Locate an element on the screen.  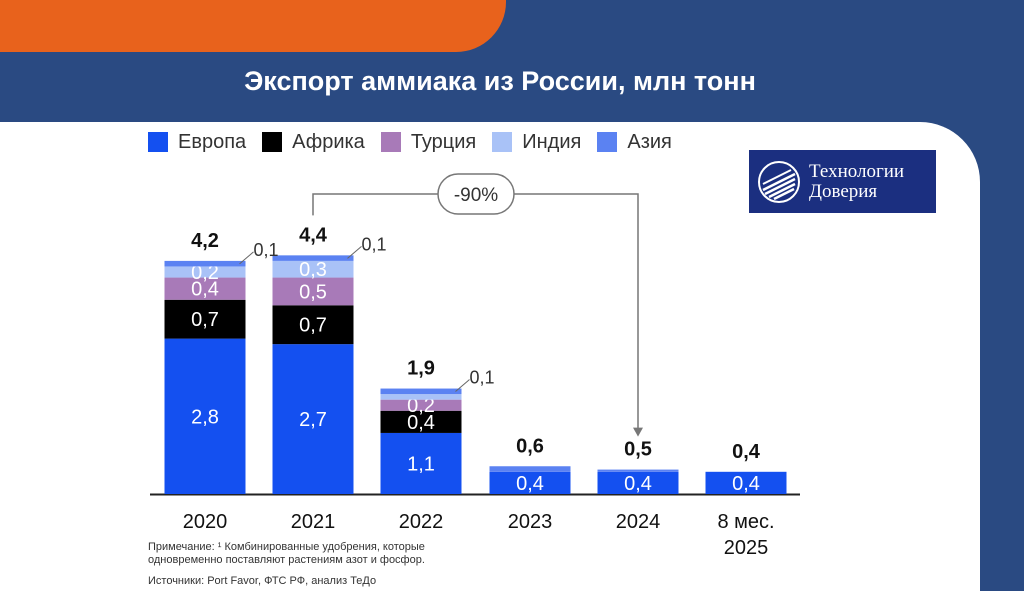
annotation-arrowhead is located at coordinates (638, 432).